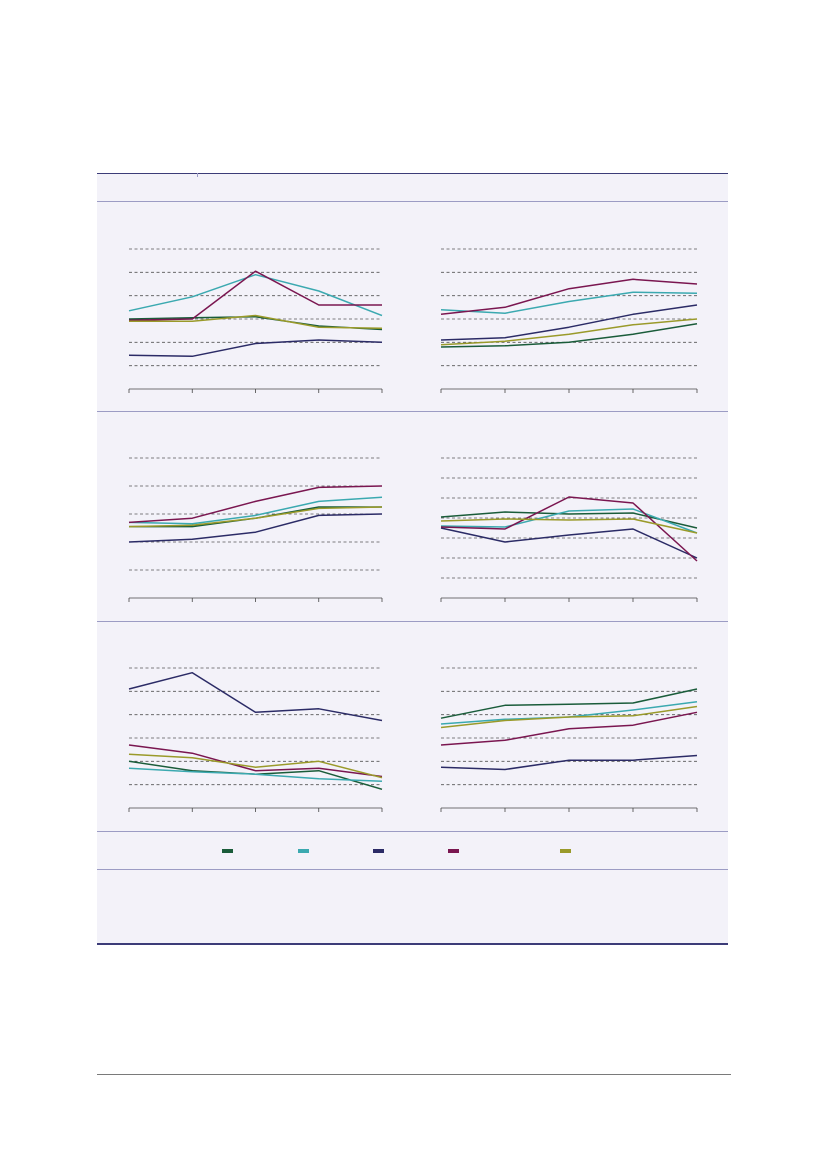  Describe the element at coordinates (412, 869) in the screenshot. I see `legend-separator-bottom` at that location.